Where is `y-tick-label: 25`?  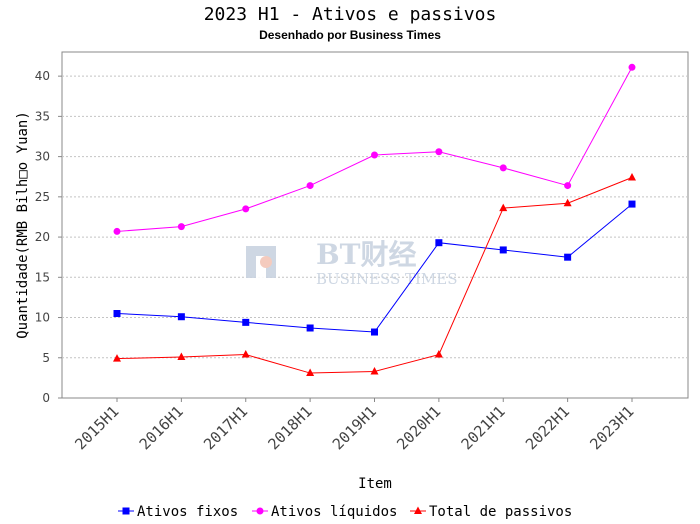
y-tick-label: 25 is located at coordinates (42, 197).